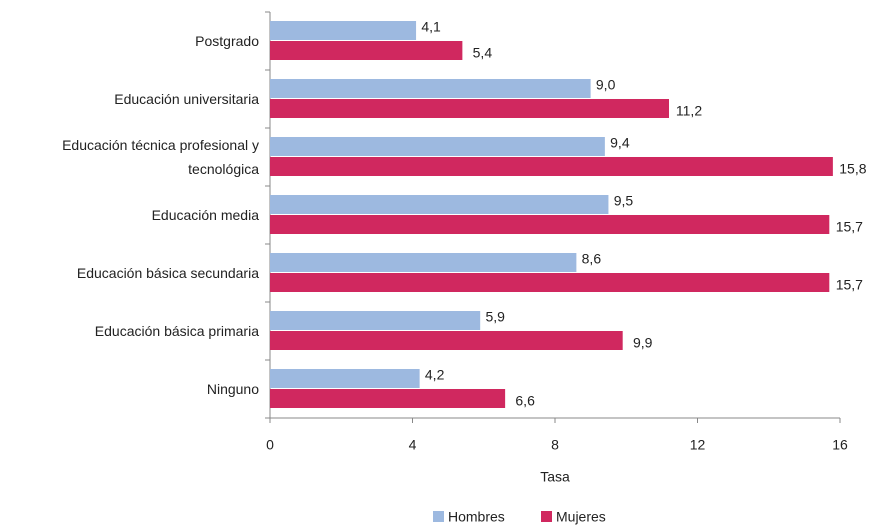  What do you see at coordinates (413, 445) in the screenshot?
I see `x-tick-label: 4` at bounding box center [413, 445].